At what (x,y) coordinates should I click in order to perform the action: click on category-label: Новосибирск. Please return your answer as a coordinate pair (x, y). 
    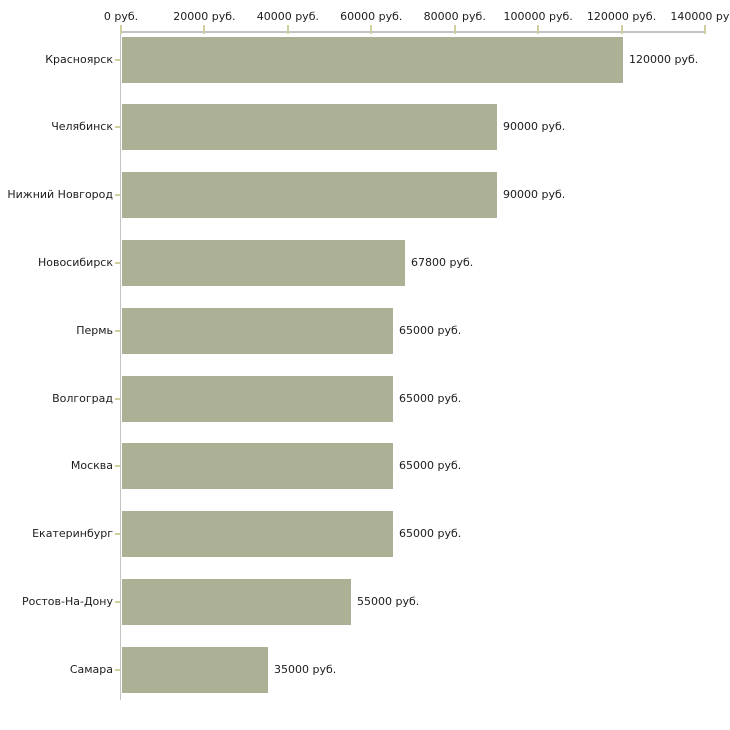
    Looking at the image, I should click on (75, 262).